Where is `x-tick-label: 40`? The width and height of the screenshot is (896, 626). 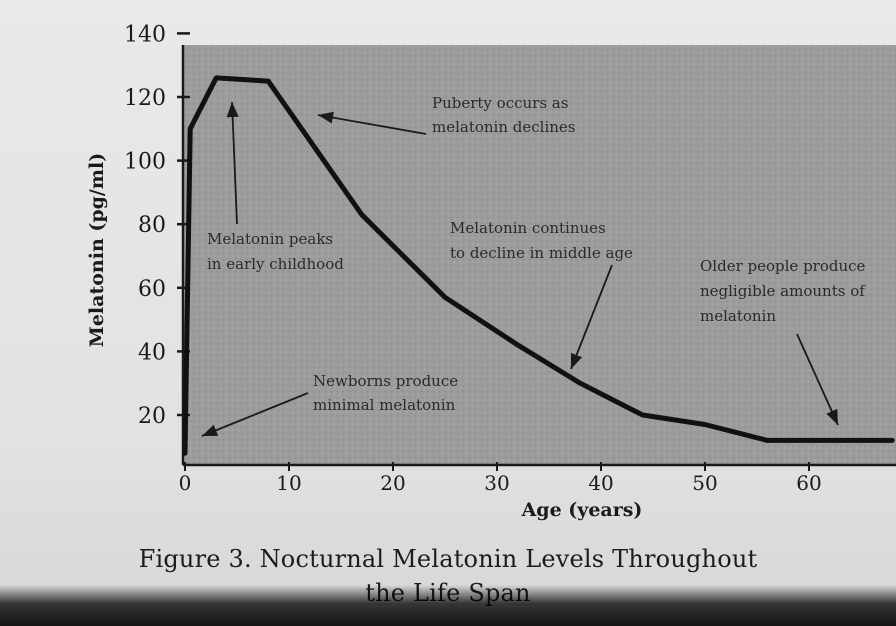 x-tick-label: 40 is located at coordinates (600, 483).